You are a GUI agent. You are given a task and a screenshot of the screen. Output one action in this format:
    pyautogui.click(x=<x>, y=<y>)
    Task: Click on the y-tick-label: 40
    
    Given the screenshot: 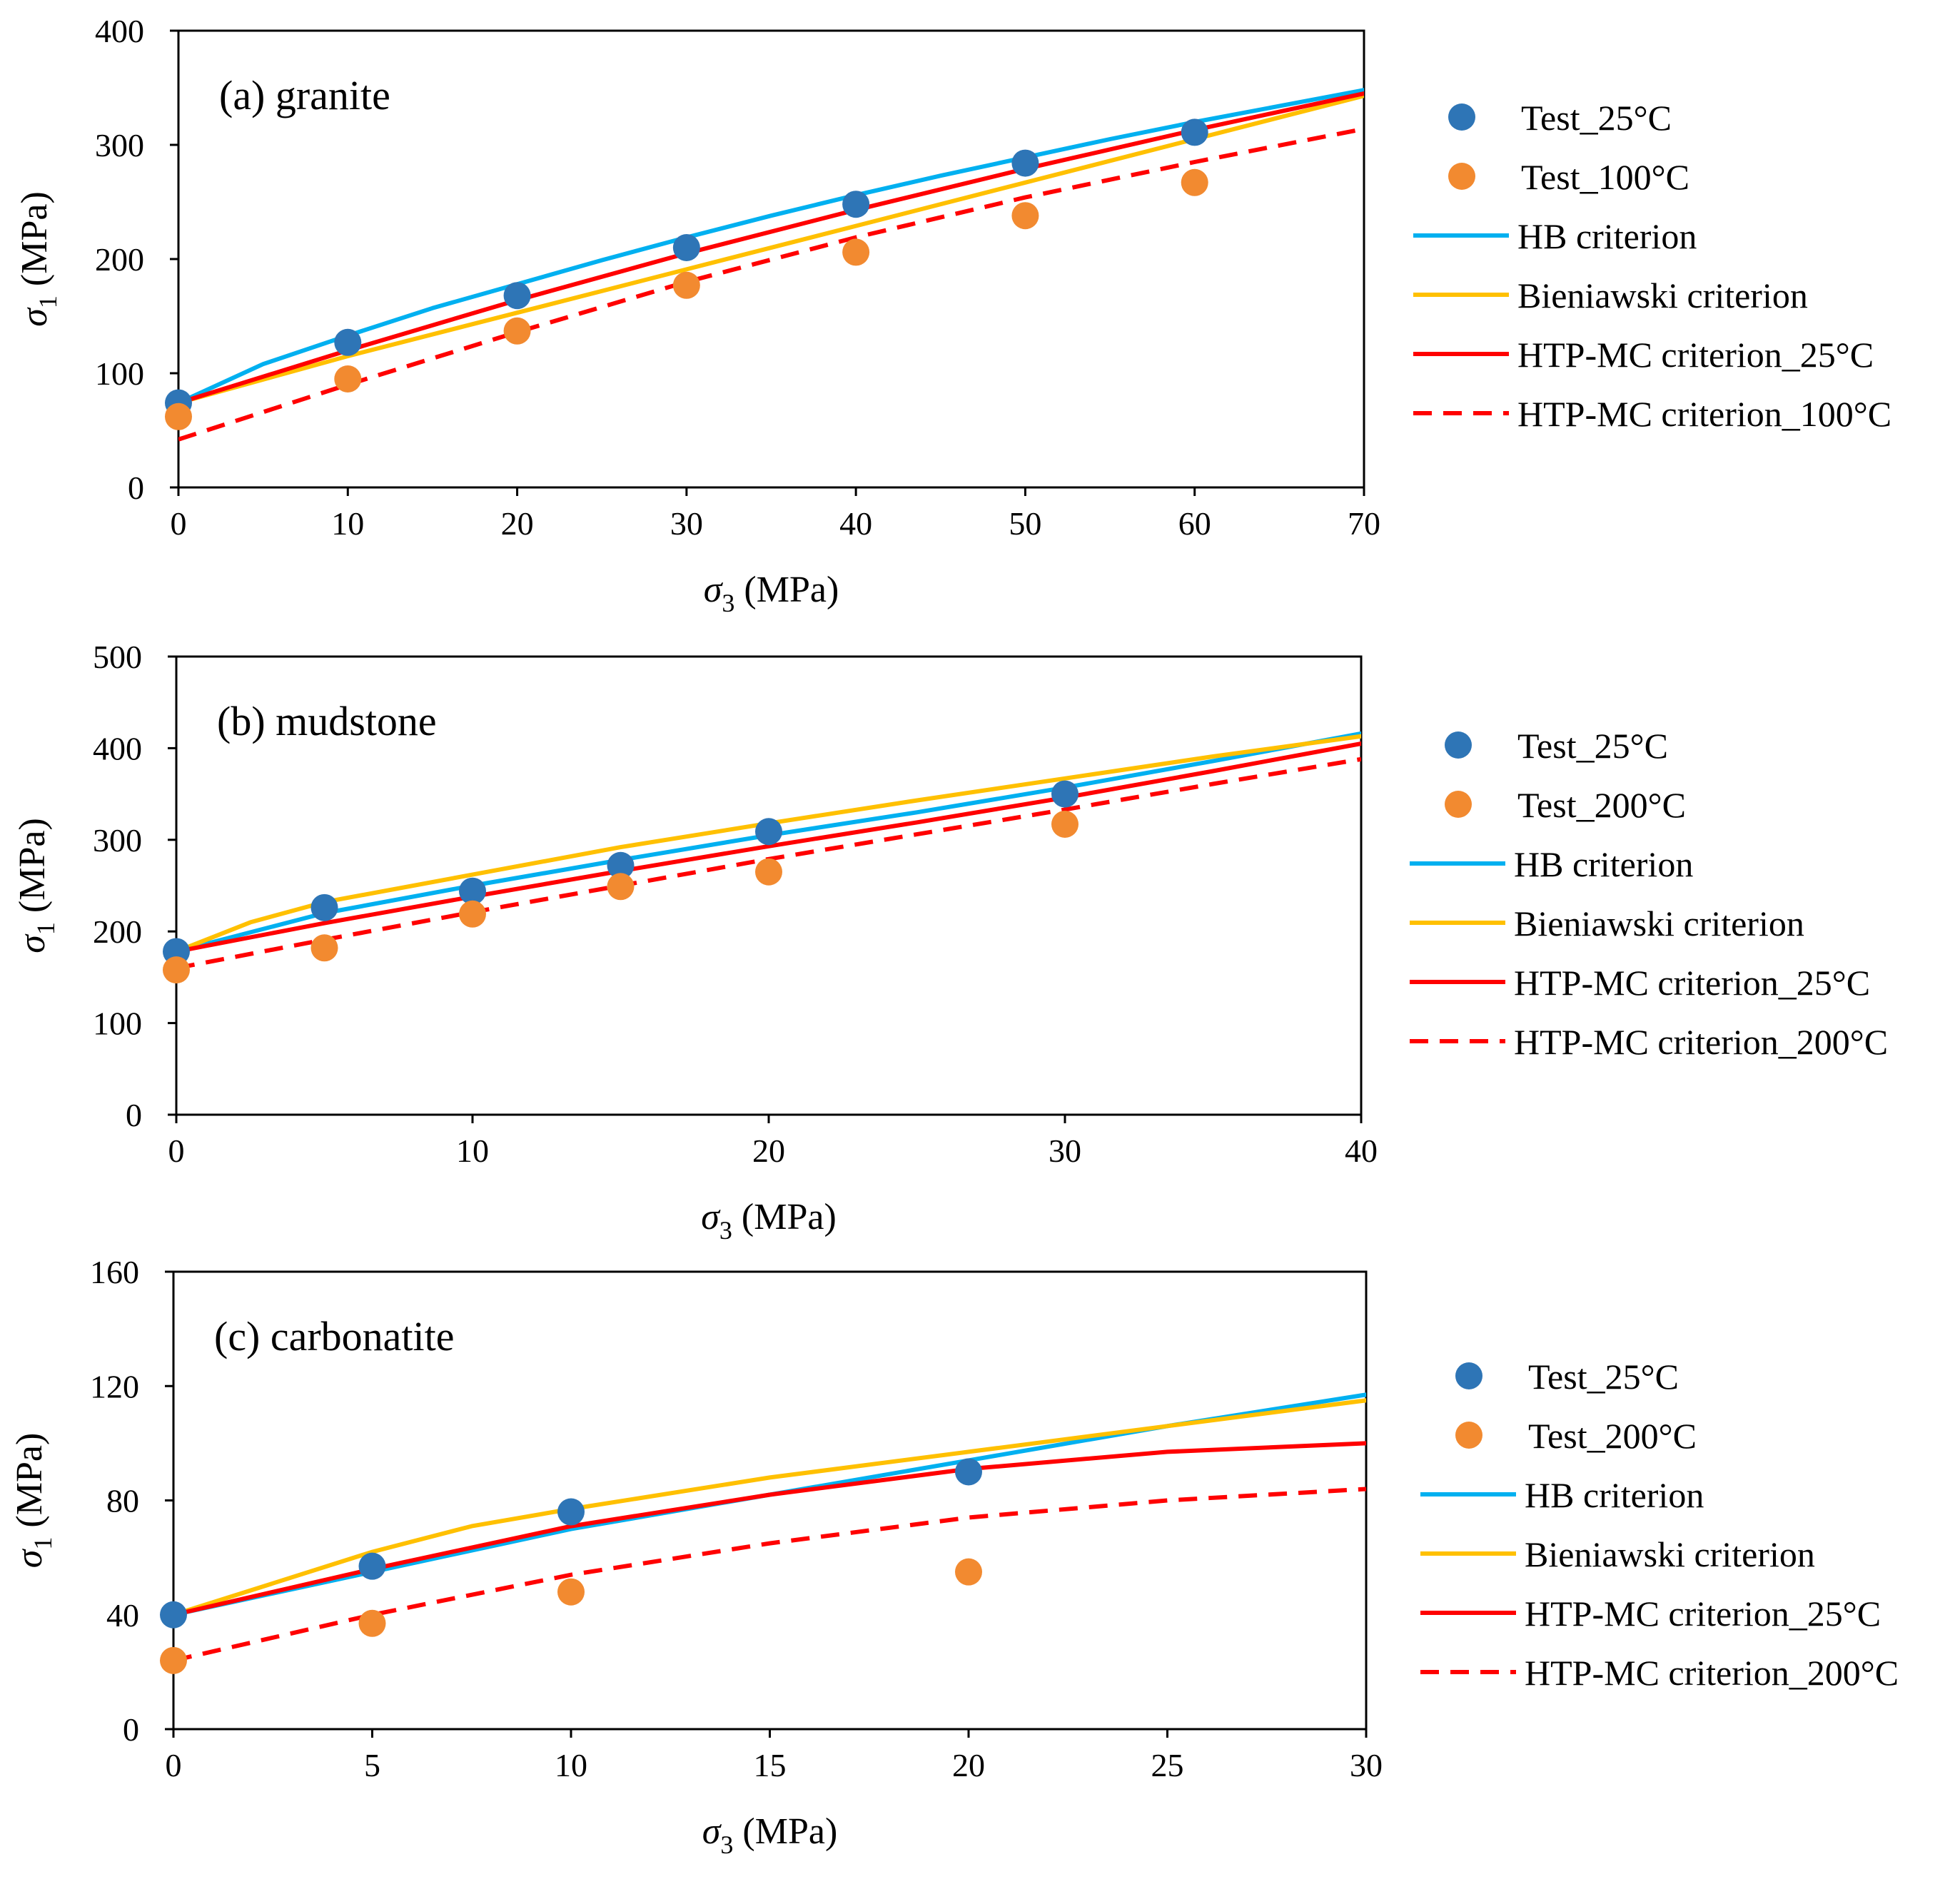 What is the action you would take?
    pyautogui.click(x=122, y=1615)
    